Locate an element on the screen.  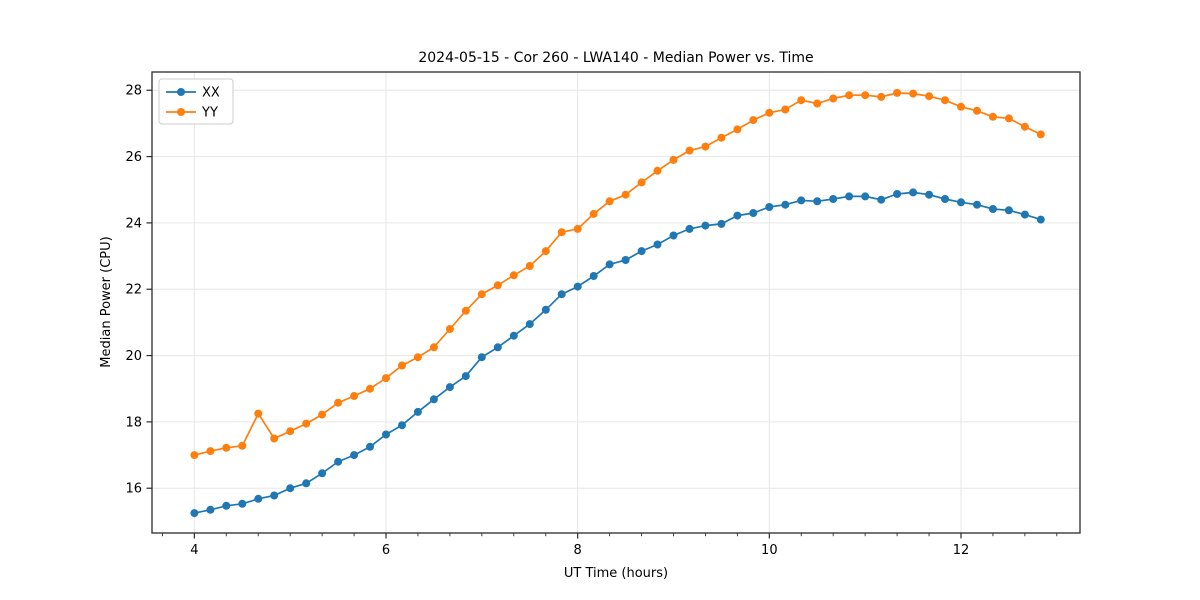
x-axis-label: UT Time (hours) is located at coordinates (616, 573).